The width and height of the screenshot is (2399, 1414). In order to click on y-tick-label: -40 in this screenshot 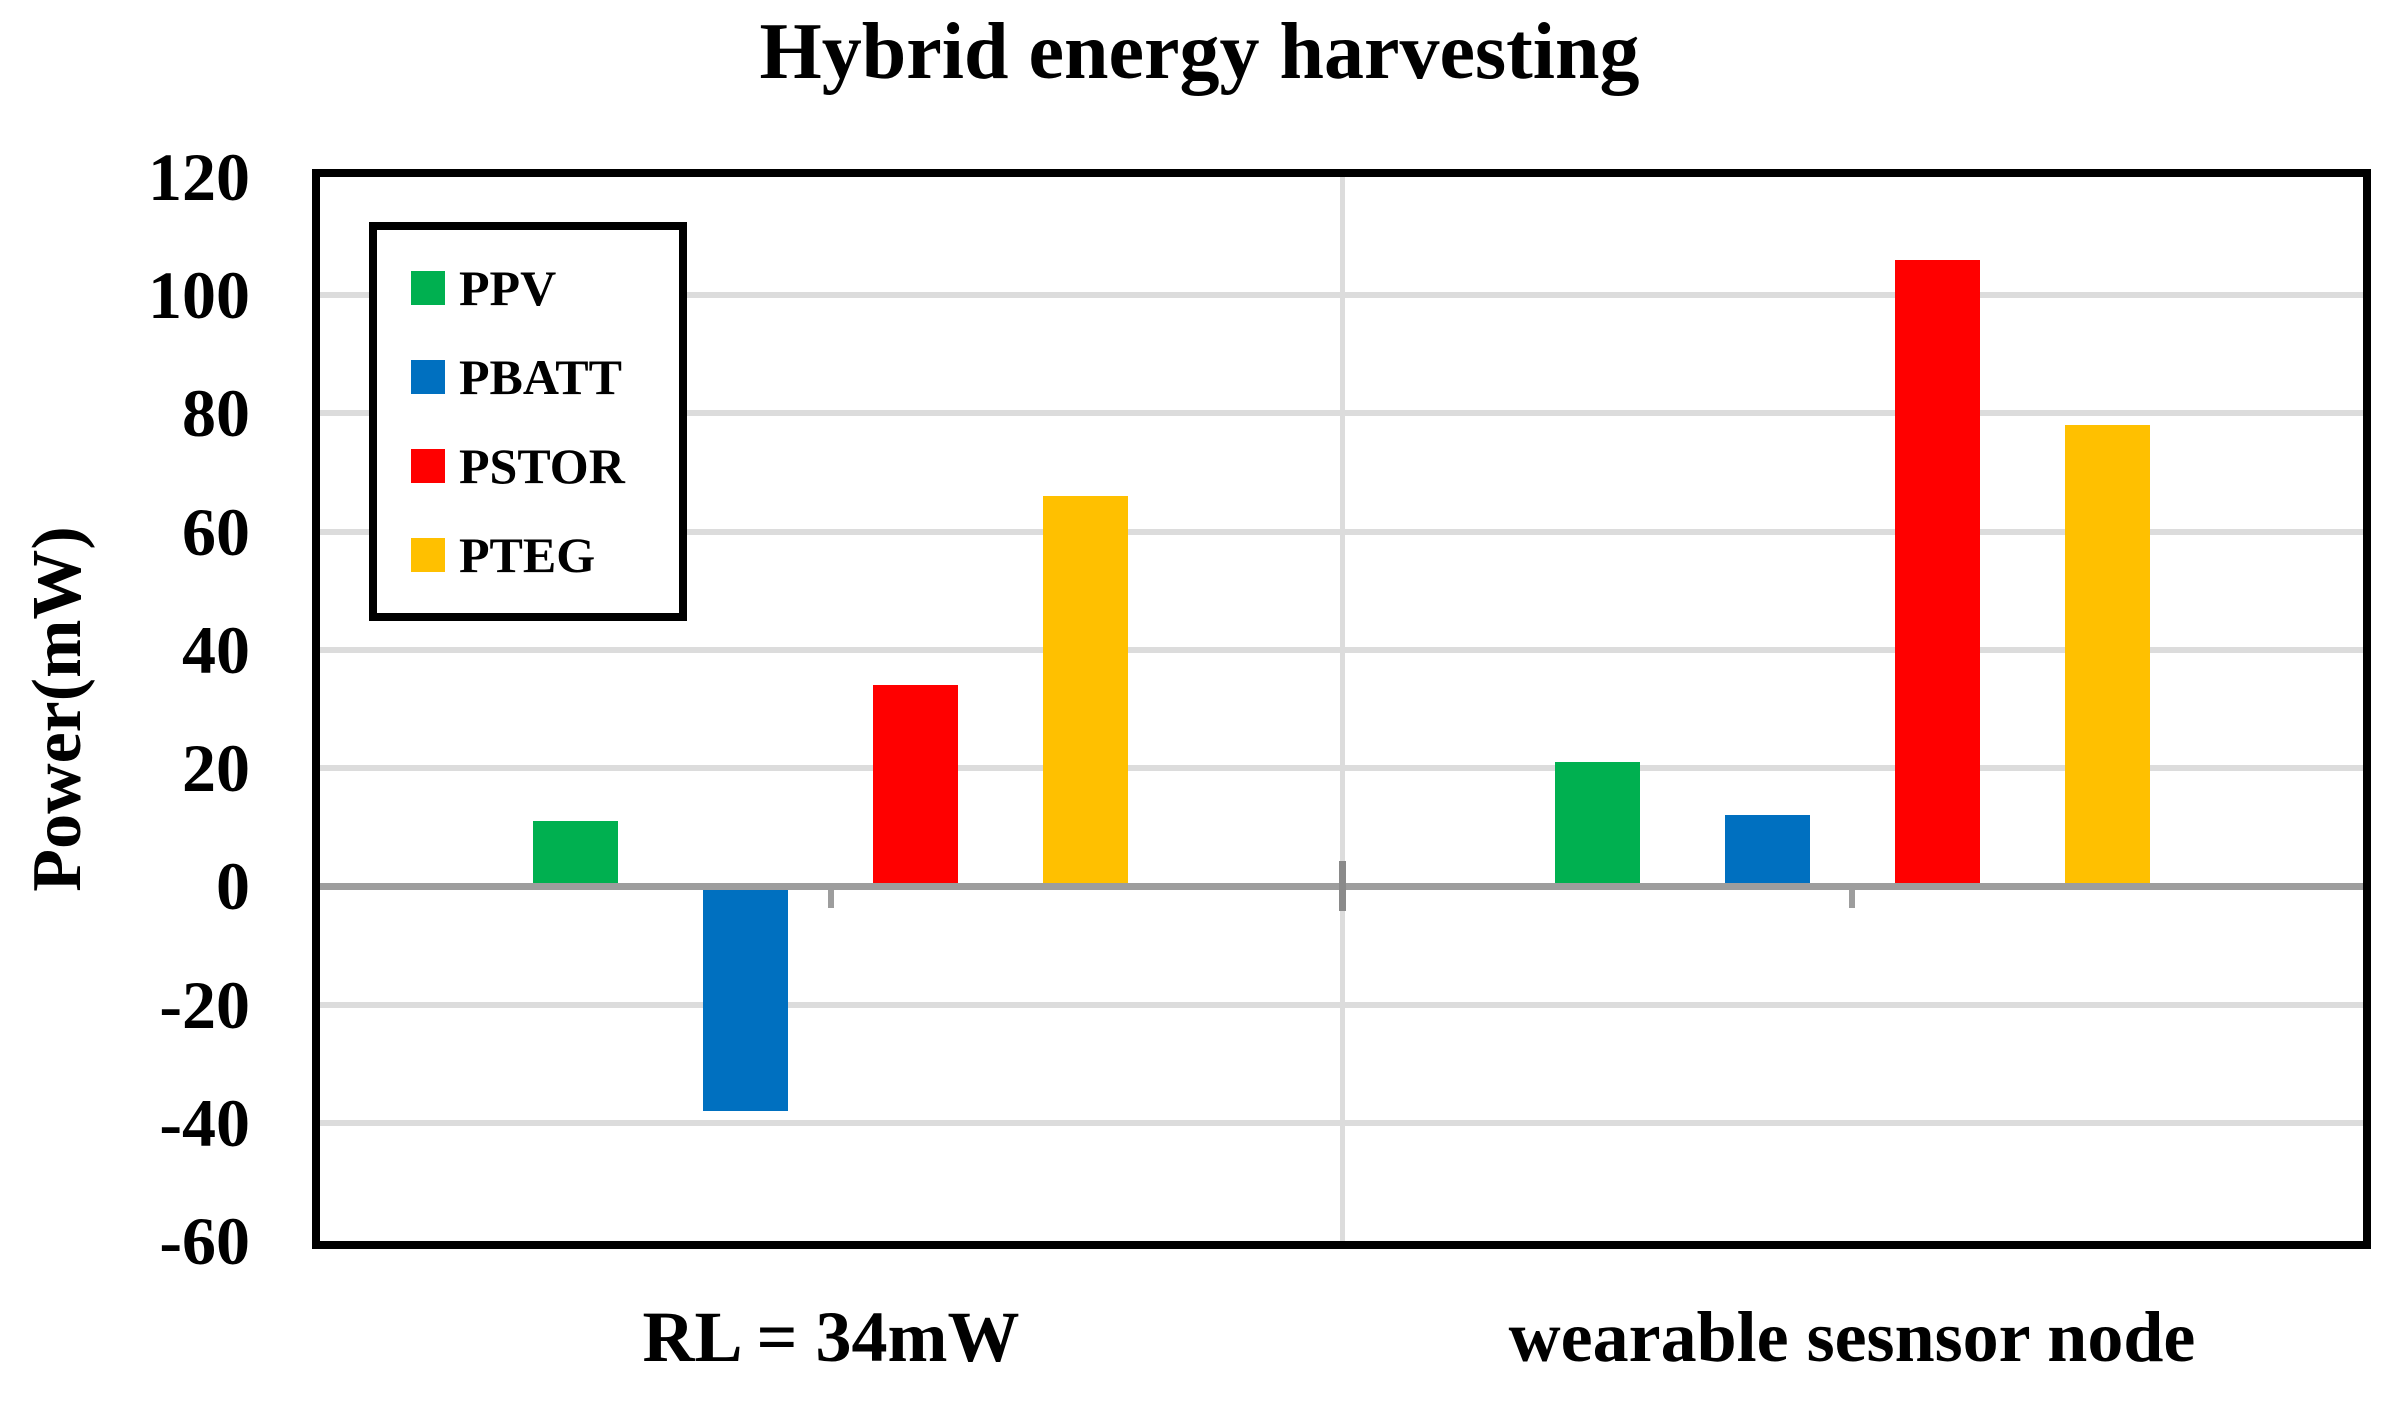, I will do `click(204, 1122)`.